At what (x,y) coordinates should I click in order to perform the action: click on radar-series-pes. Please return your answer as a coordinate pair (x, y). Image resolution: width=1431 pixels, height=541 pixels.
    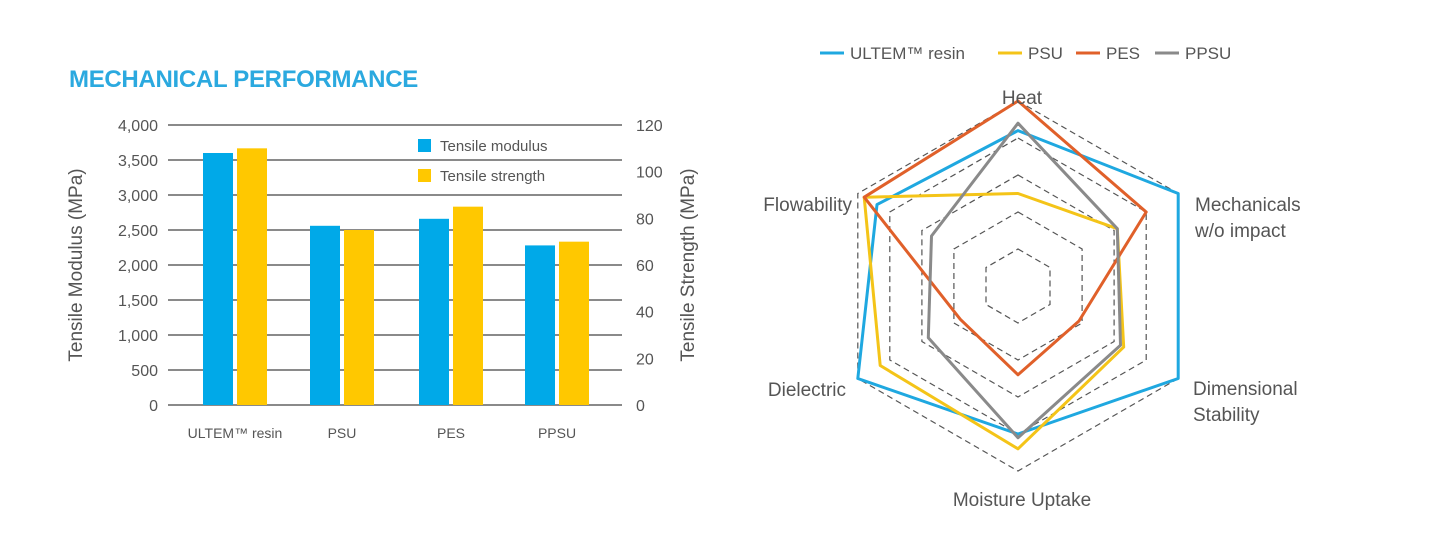
    Looking at the image, I should click on (1005, 238).